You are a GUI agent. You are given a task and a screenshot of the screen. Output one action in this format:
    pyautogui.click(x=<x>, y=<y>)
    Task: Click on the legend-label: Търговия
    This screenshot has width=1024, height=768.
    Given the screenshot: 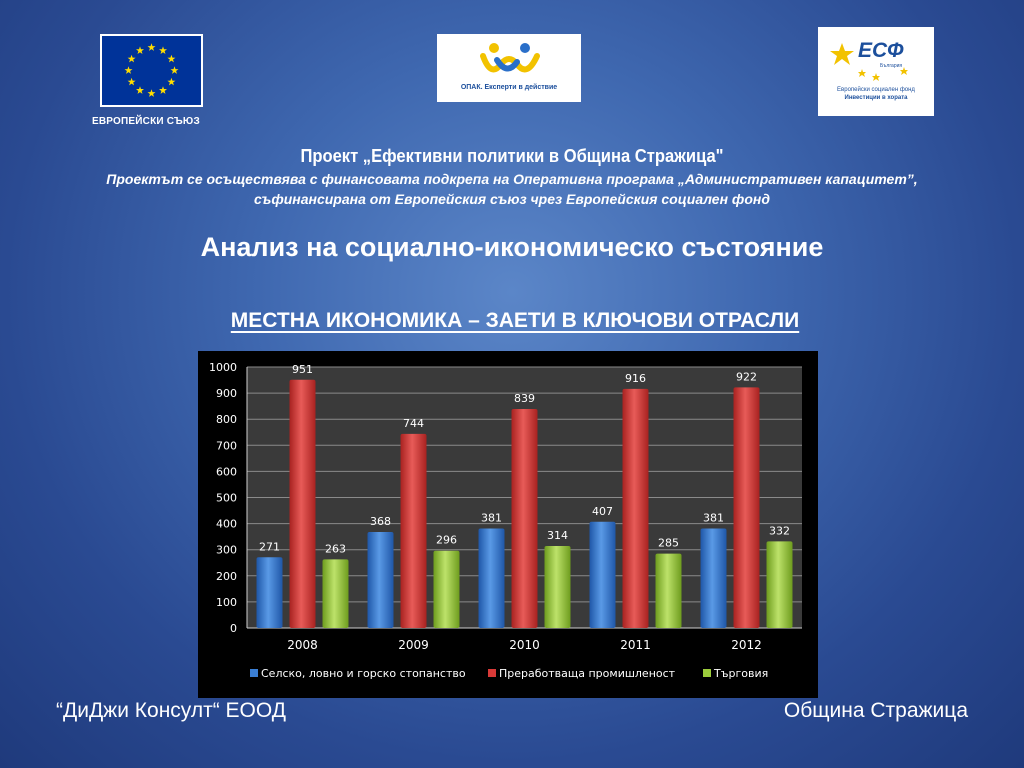 What is the action you would take?
    pyautogui.click(x=740, y=673)
    